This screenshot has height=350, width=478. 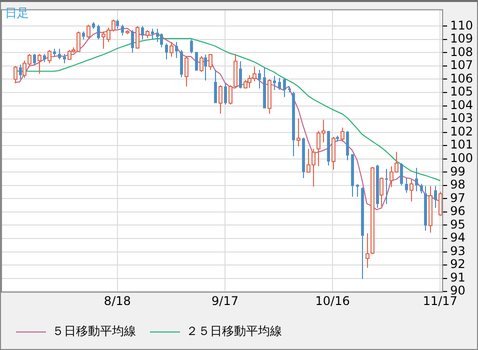 I want to click on y-tick-label: 105, so click(x=461, y=91).